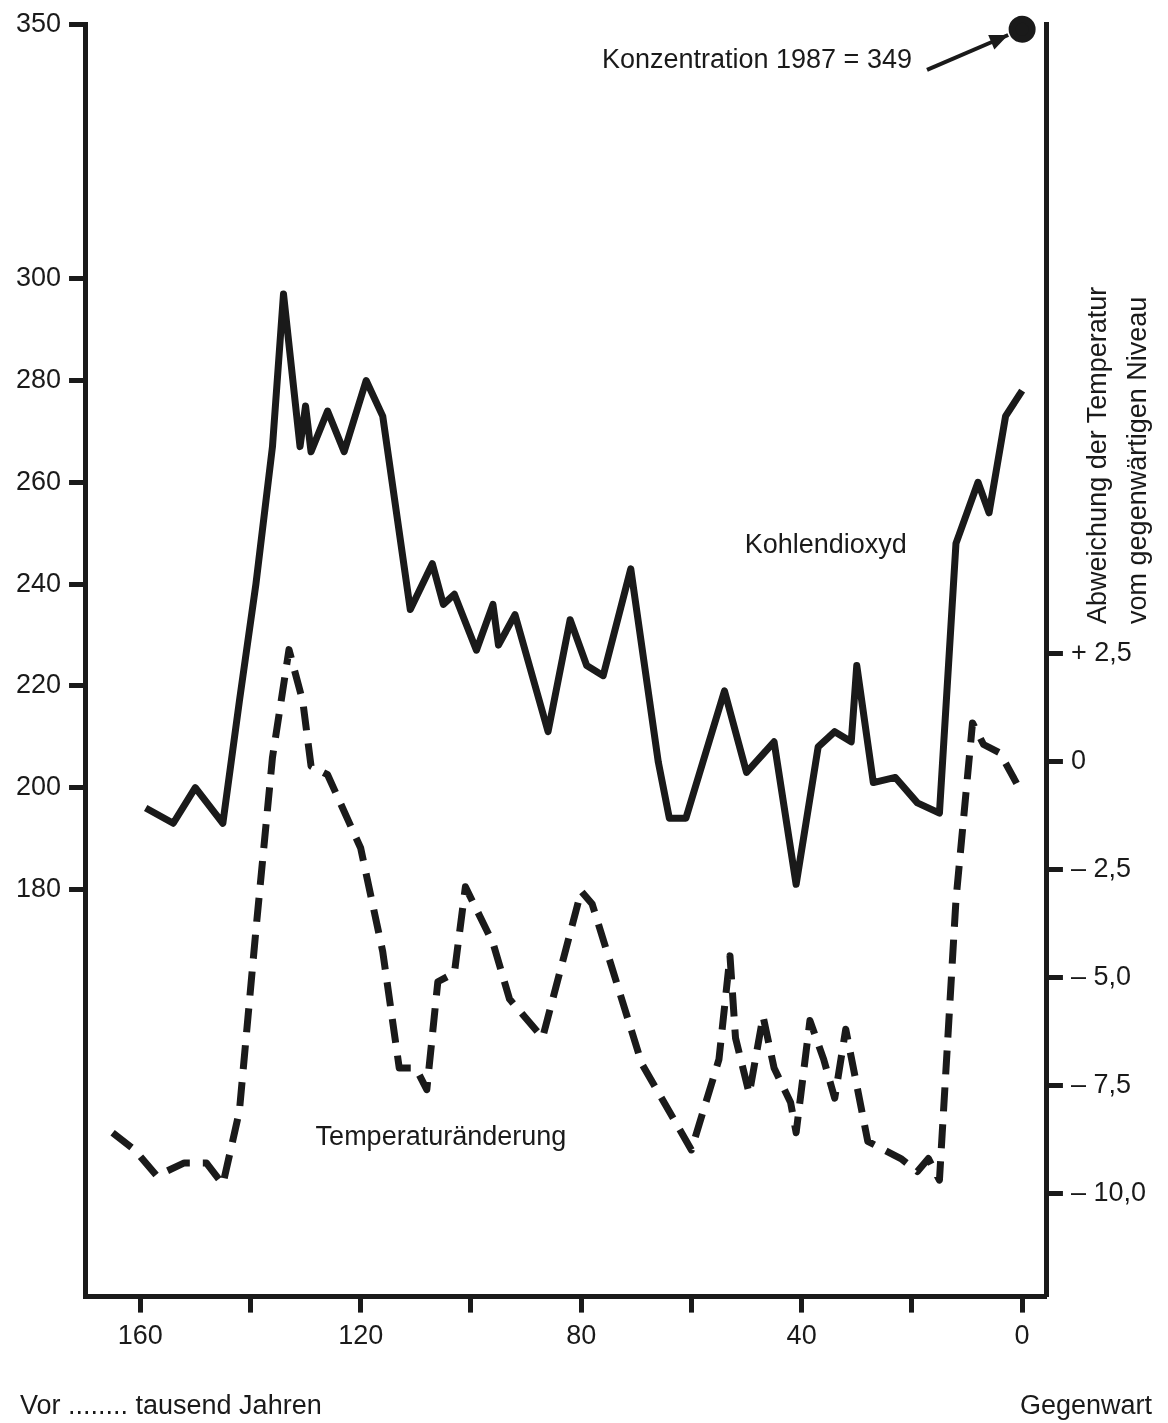  What do you see at coordinates (38, 786) in the screenshot?
I see `y-tick-label: 200` at bounding box center [38, 786].